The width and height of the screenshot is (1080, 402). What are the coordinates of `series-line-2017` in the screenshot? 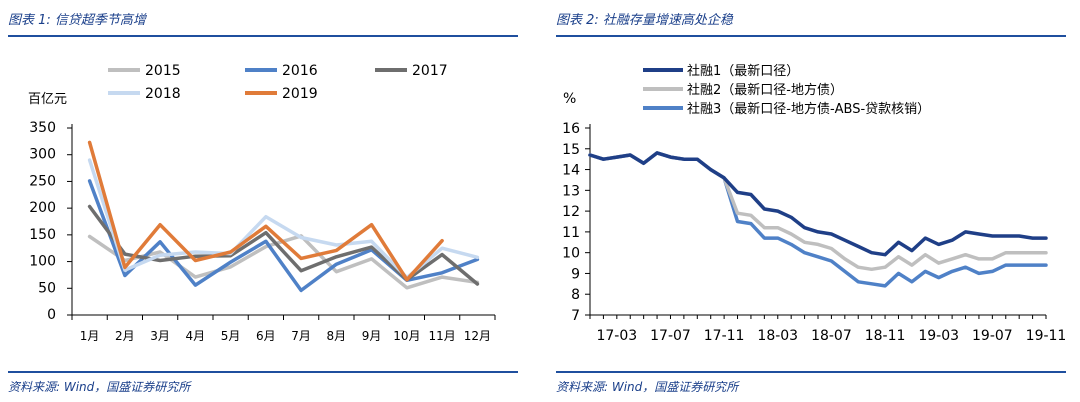 It's located at (283, 245).